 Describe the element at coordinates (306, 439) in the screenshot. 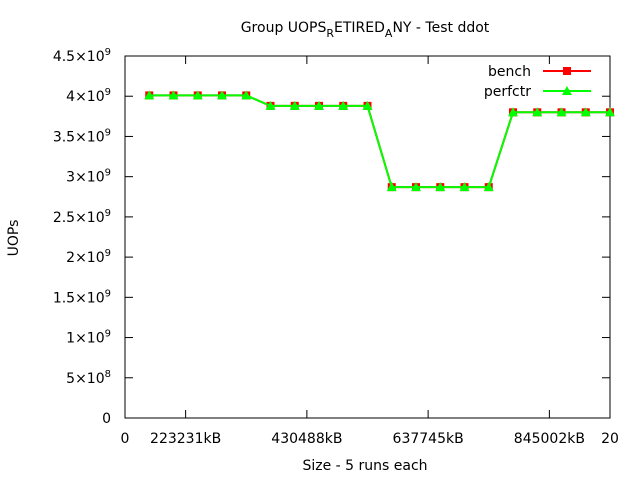

I see `x-tick-label: 430488kB` at that location.